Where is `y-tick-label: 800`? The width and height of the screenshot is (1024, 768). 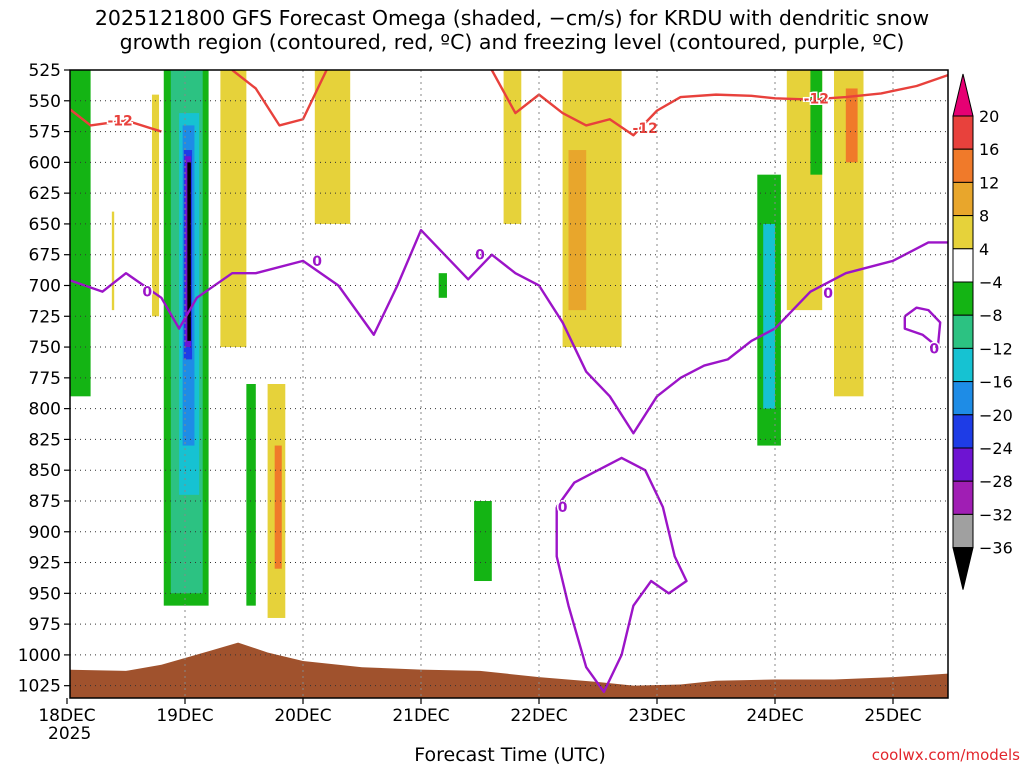 y-tick-label: 800 is located at coordinates (45, 410).